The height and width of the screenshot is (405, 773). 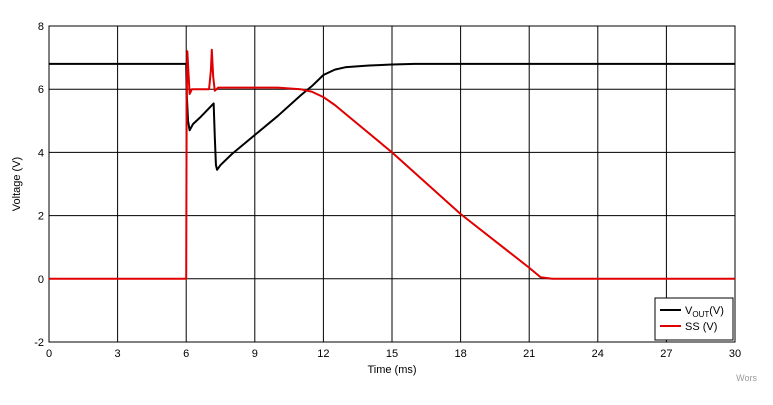 I want to click on legend-label-vout: VOUT(V), so click(x=704, y=312).